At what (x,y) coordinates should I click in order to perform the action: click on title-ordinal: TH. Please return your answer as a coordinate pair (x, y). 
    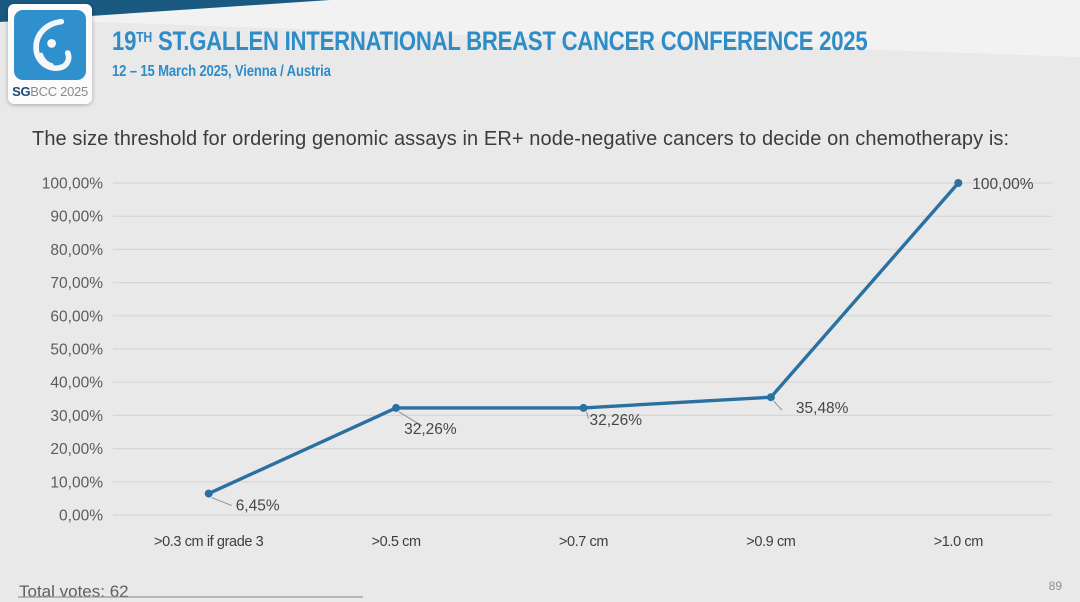
    Looking at the image, I should click on (144, 37).